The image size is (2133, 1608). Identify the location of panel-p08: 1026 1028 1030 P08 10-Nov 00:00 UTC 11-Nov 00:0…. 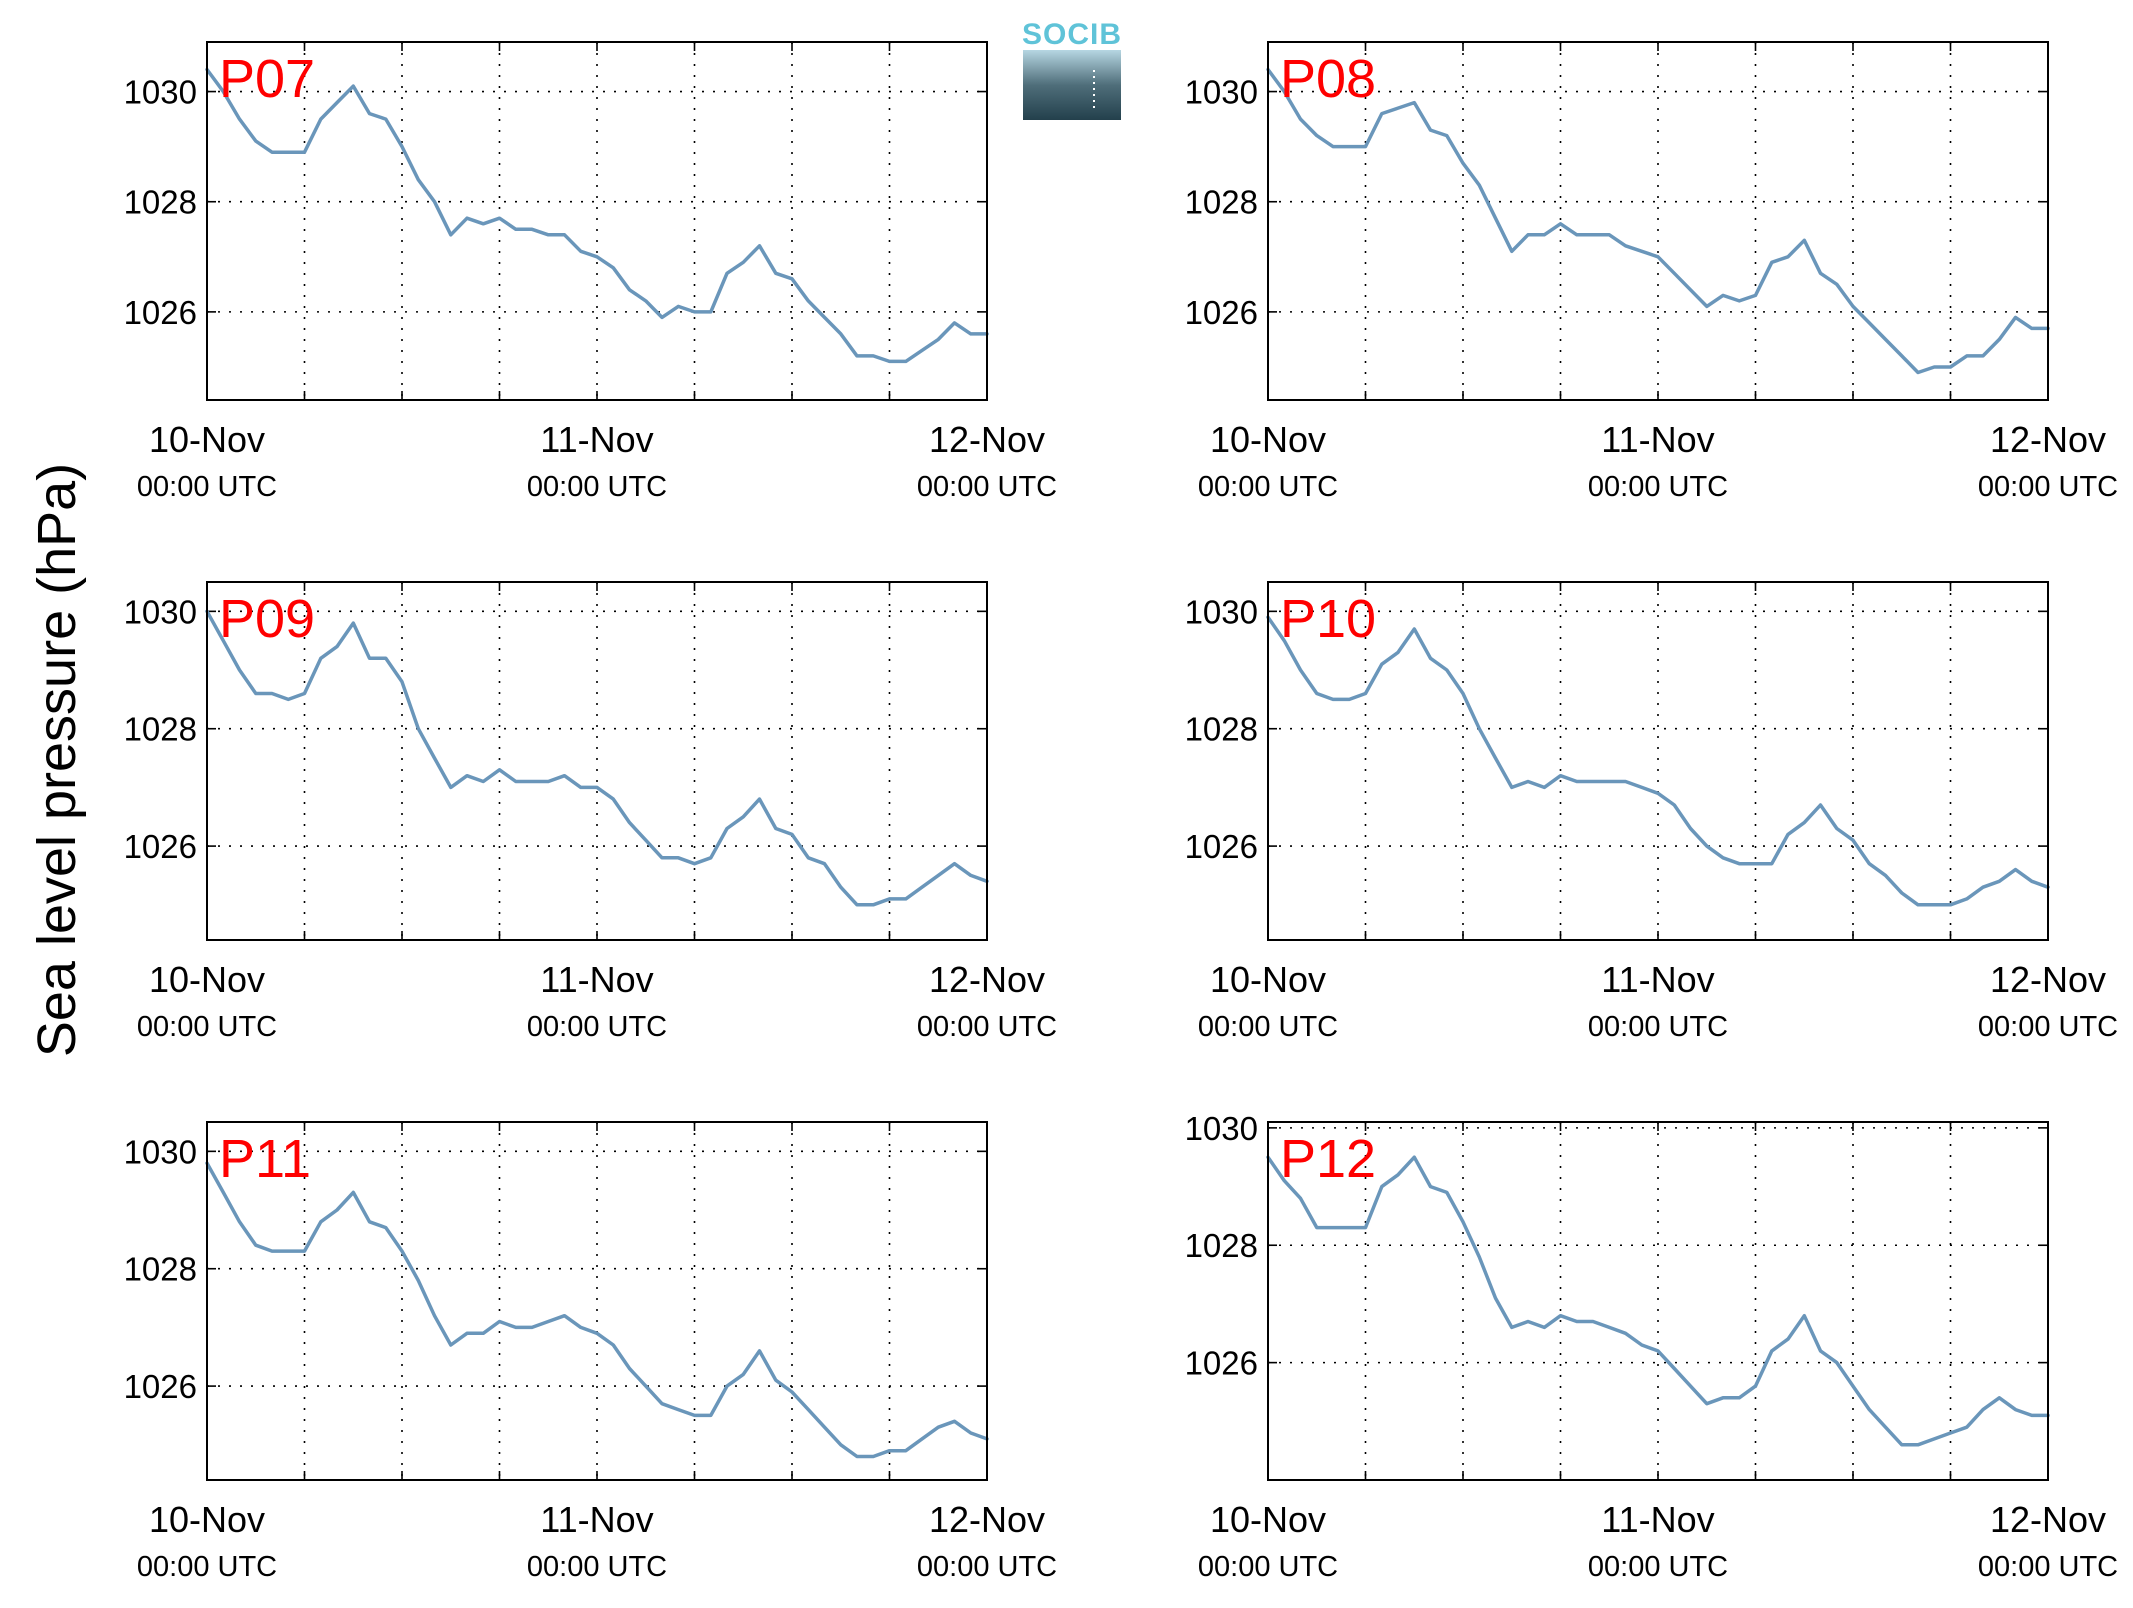
(1651, 272).